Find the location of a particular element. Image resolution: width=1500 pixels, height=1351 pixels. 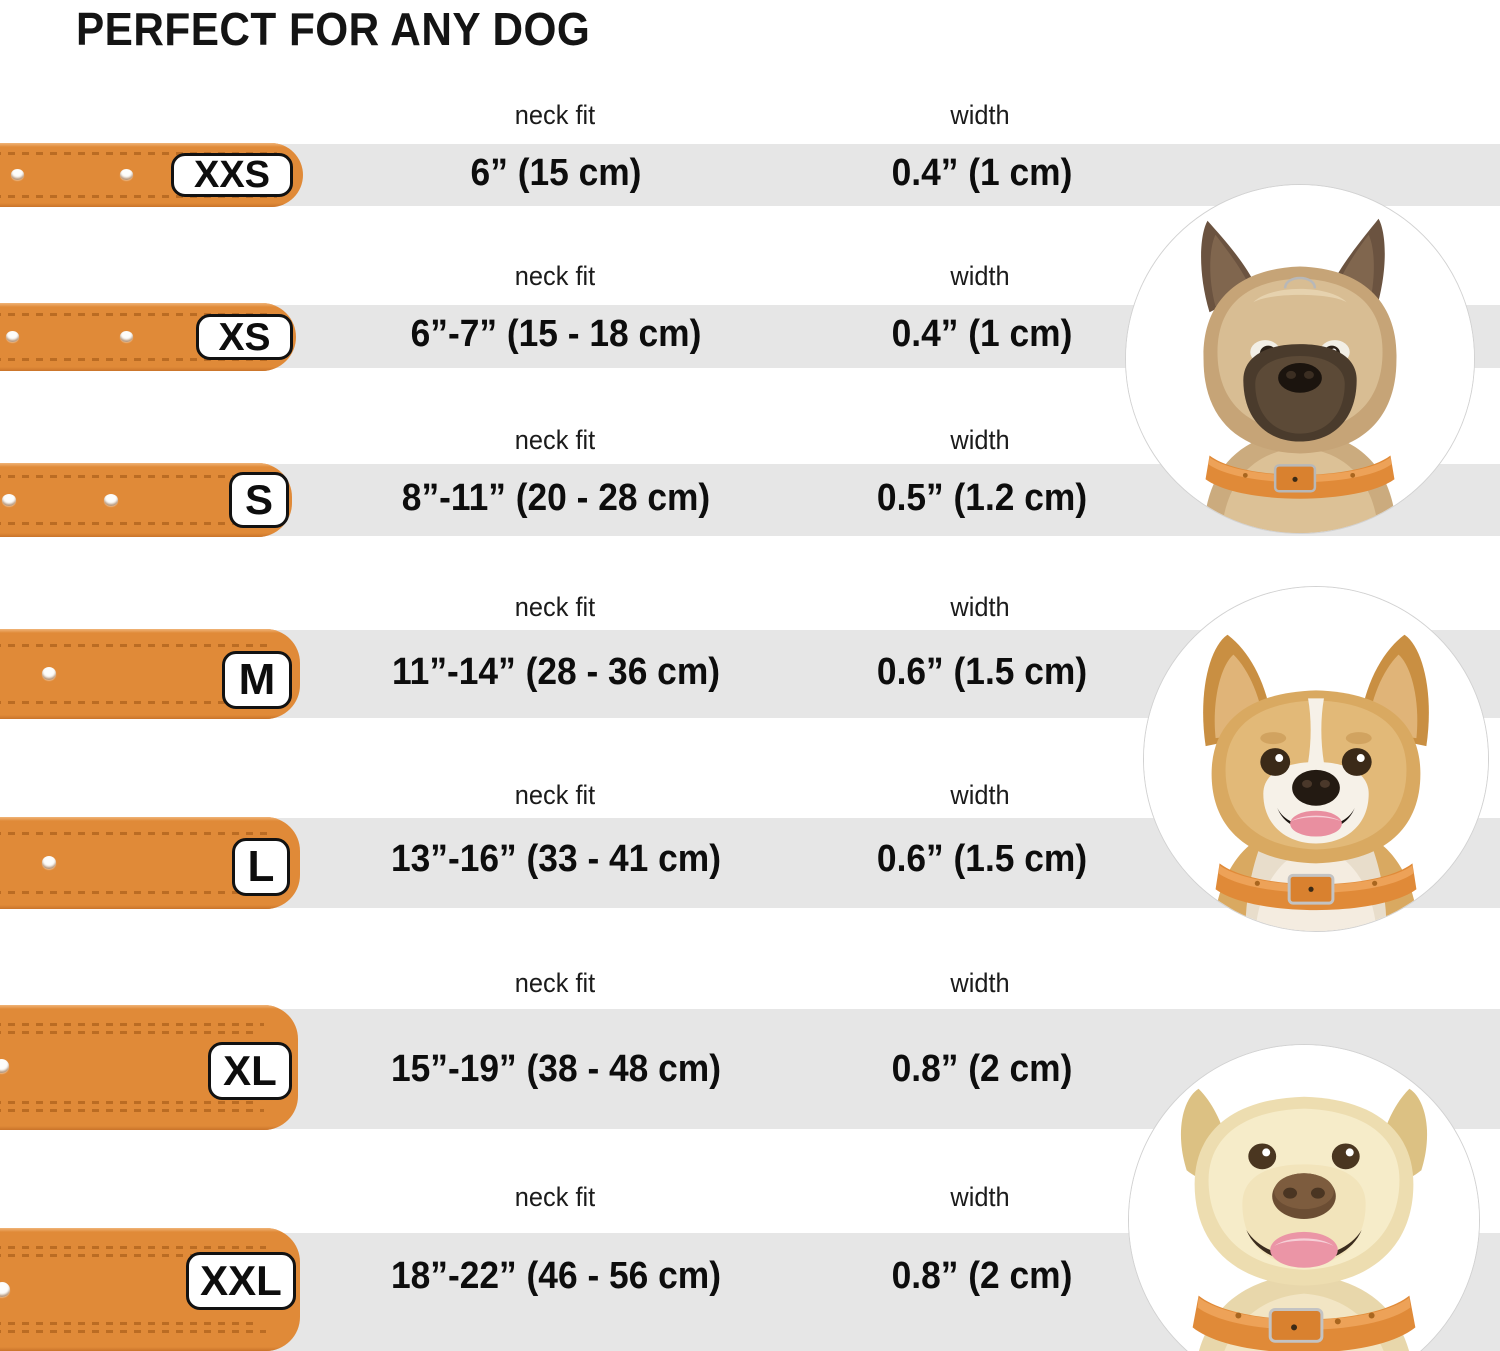

size-badge-label: XXL is located at coordinates (241, 1280).